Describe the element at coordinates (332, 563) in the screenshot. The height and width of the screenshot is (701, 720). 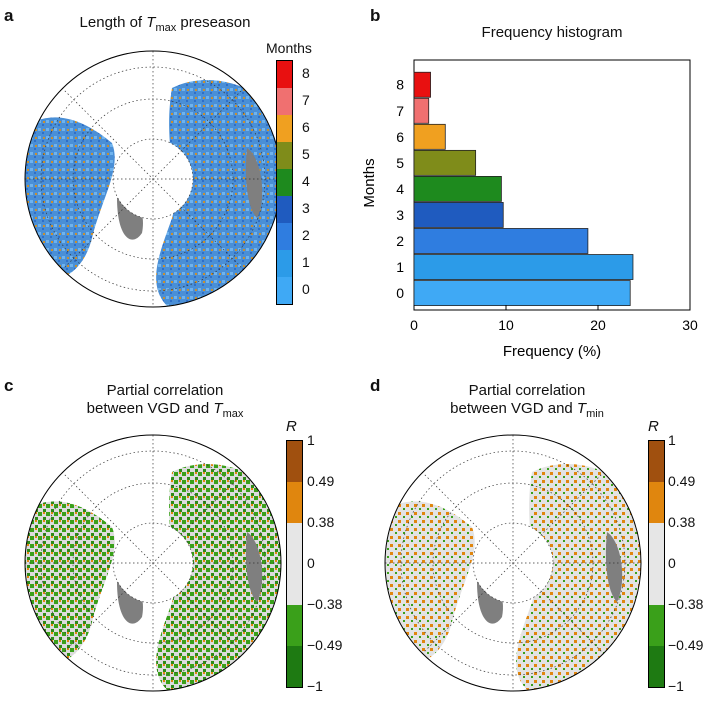
I see `panel-c-colorbar-labels: 1 0.49 0.38 0 −0.38 −0.49 −1` at that location.